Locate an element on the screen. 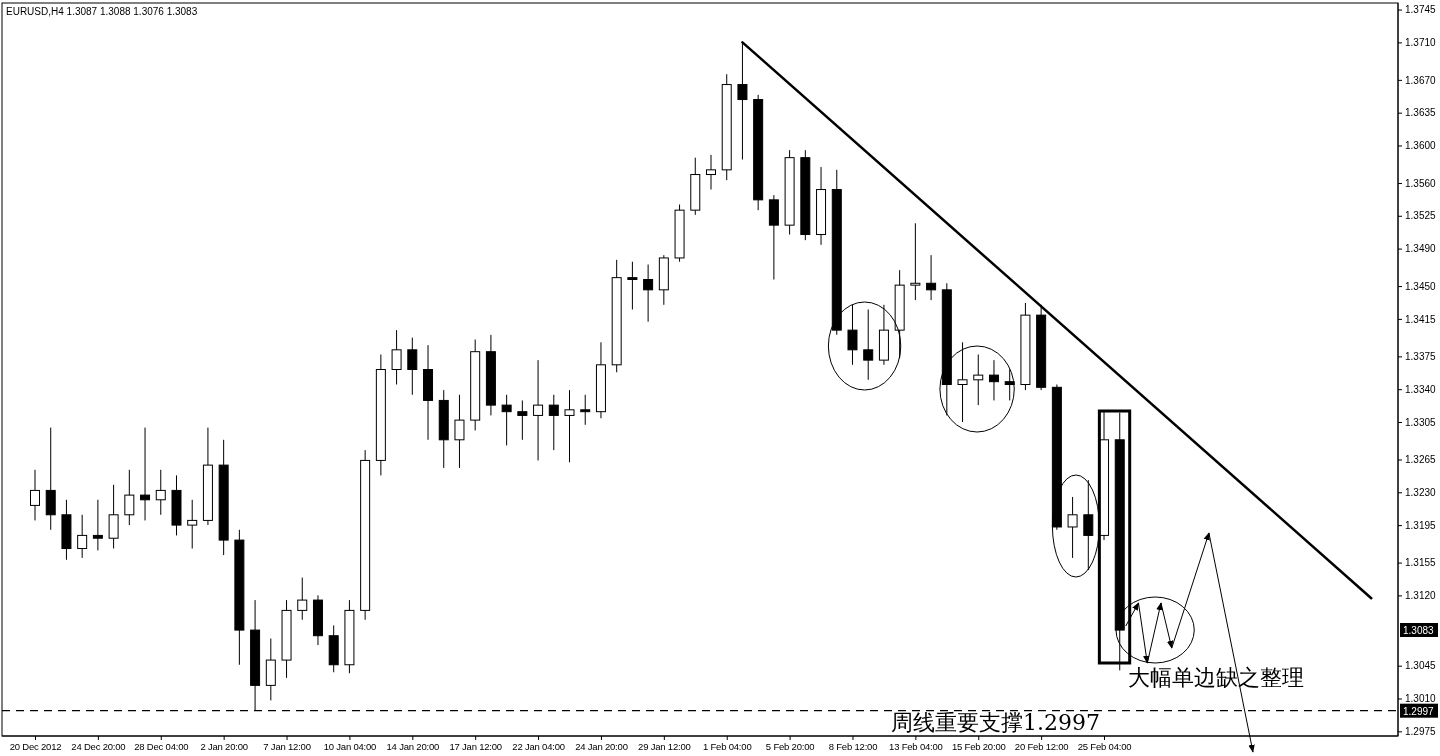 Image resolution: width=1440 pixels, height=756 pixels. y-tick-label: 1.3230 is located at coordinates (1421, 492).